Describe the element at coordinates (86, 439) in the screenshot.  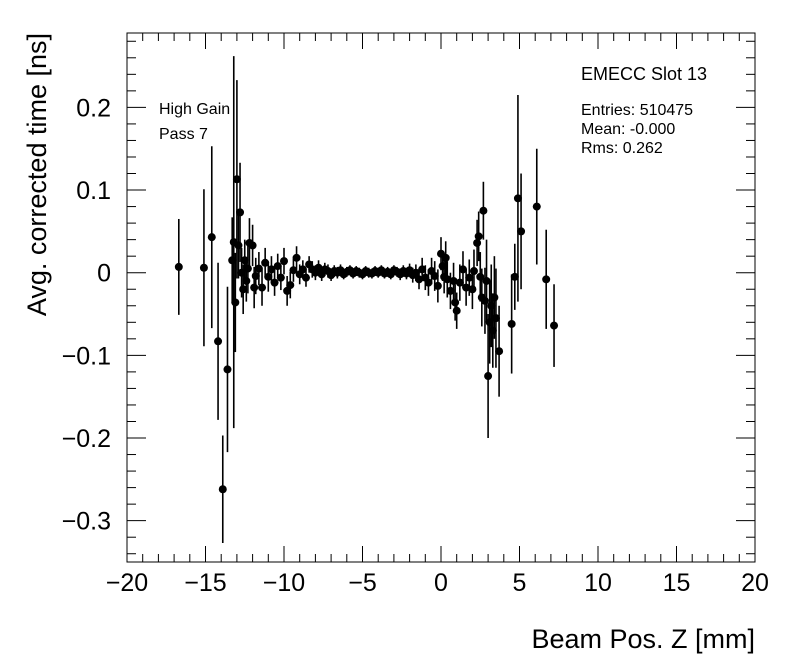
I see `y-tick-label: −0.2` at that location.